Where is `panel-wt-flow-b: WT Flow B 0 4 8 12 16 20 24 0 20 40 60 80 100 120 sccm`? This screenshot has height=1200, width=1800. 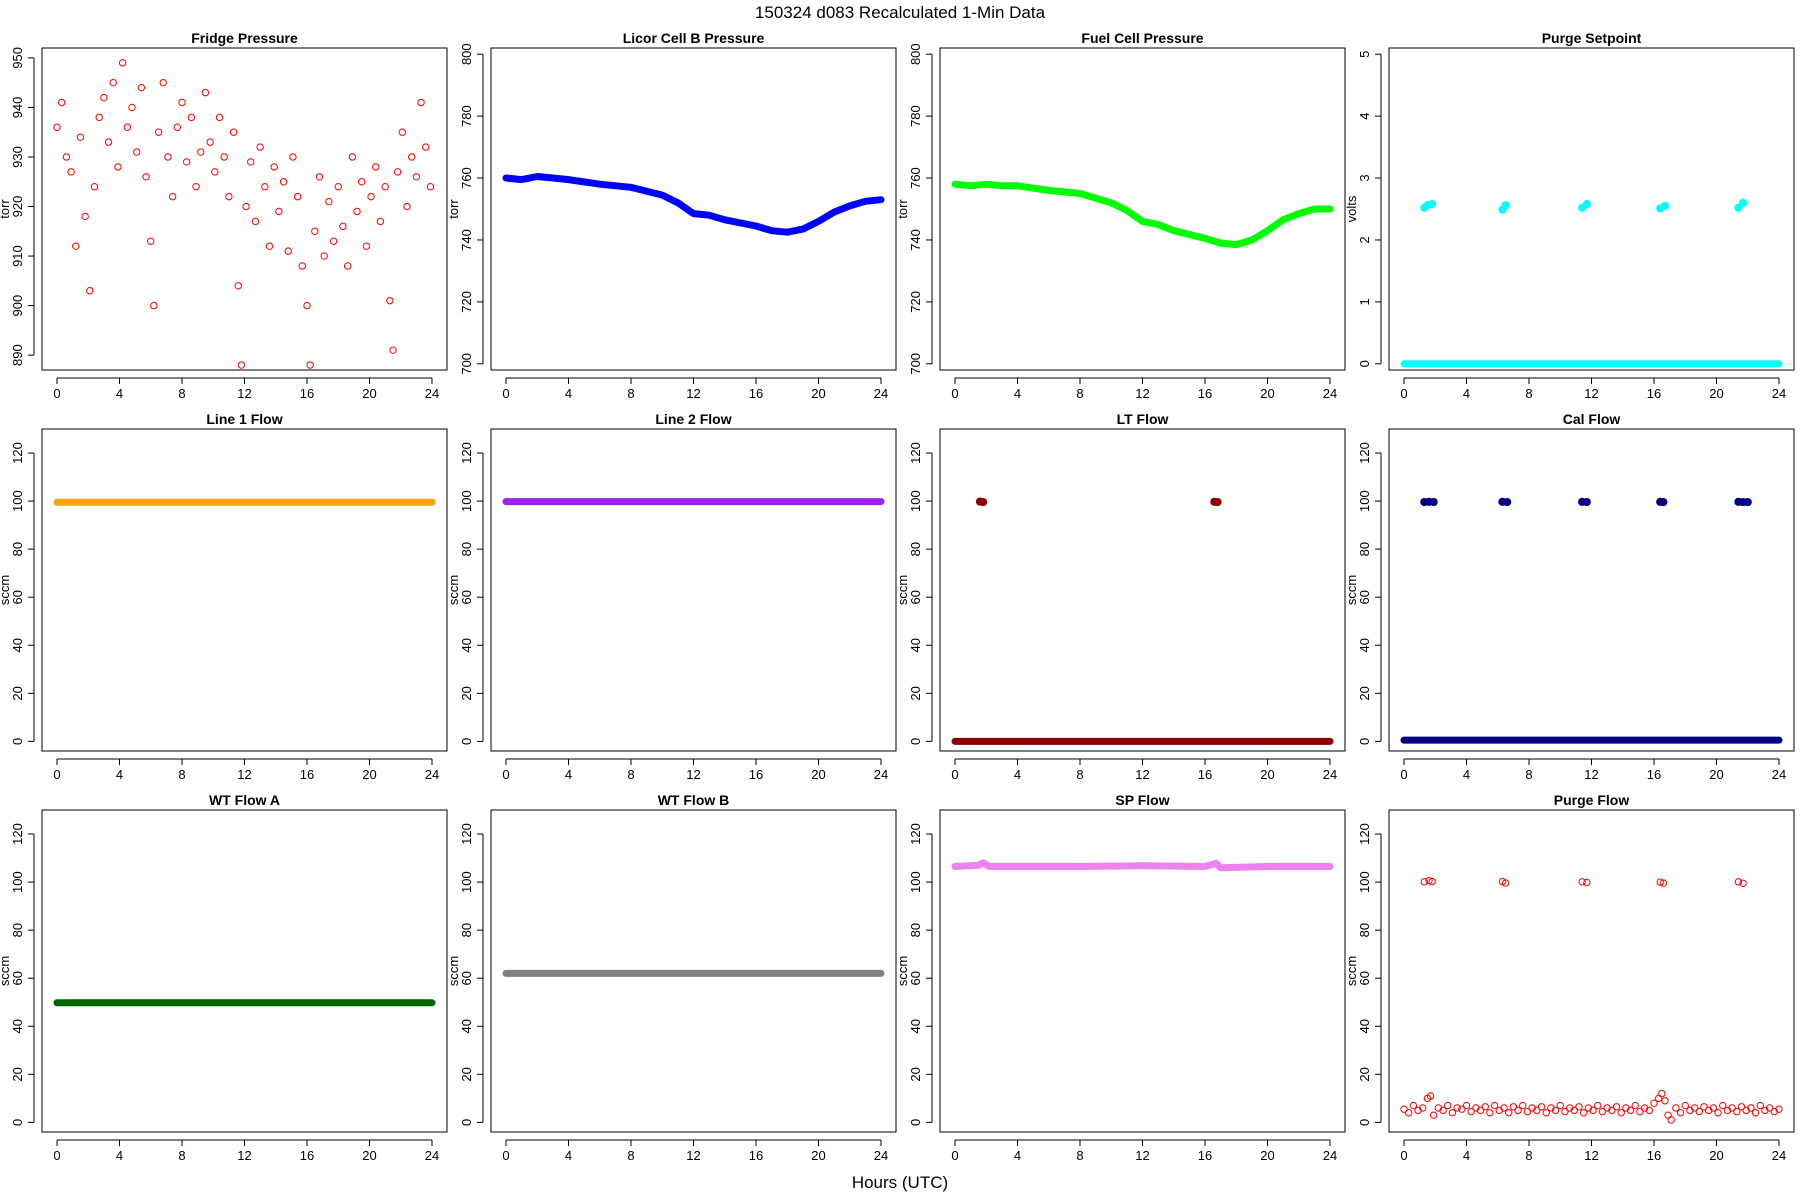
panel-wt-flow-b: WT Flow B 0 4 8 12 16 20 24 0 20 40 60 80 100 120 sccm is located at coordinates (671, 977).